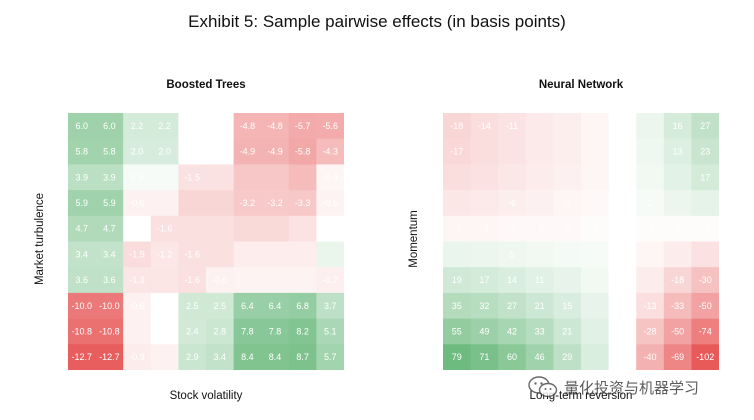 Image resolution: width=754 pixels, height=420 pixels. What do you see at coordinates (484, 126) in the screenshot?
I see `heatmap-cell-label: -14` at bounding box center [484, 126].